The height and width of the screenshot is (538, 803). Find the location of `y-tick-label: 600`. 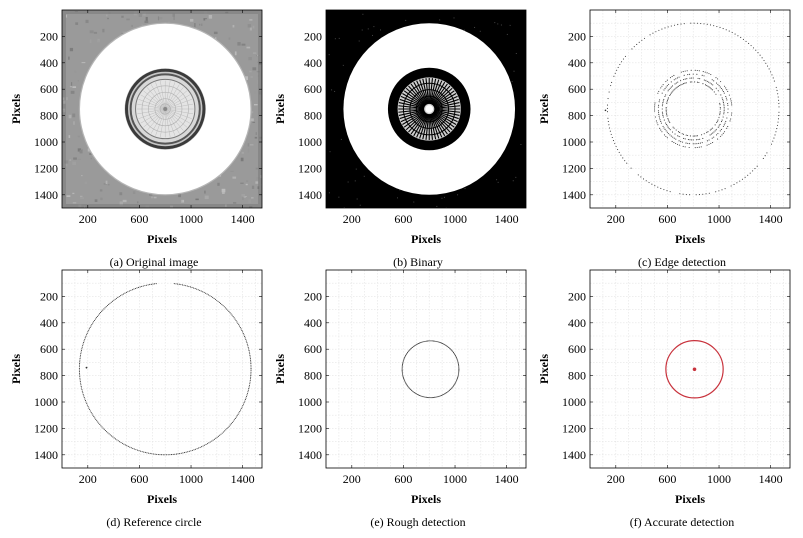

y-tick-label: 600 is located at coordinates (313, 89).